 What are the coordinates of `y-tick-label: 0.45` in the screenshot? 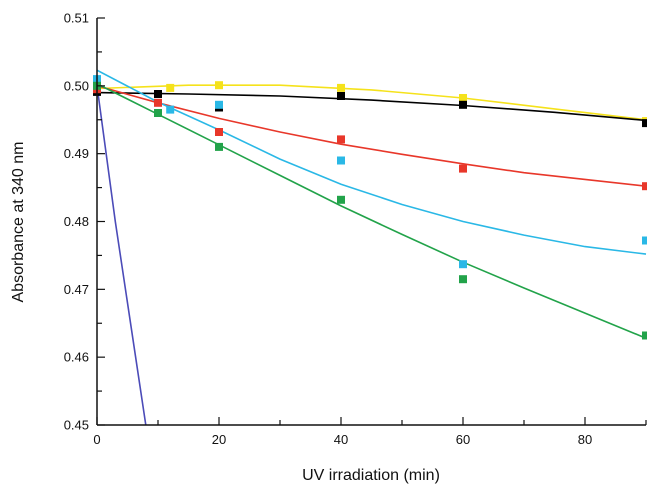 It's located at (76, 425).